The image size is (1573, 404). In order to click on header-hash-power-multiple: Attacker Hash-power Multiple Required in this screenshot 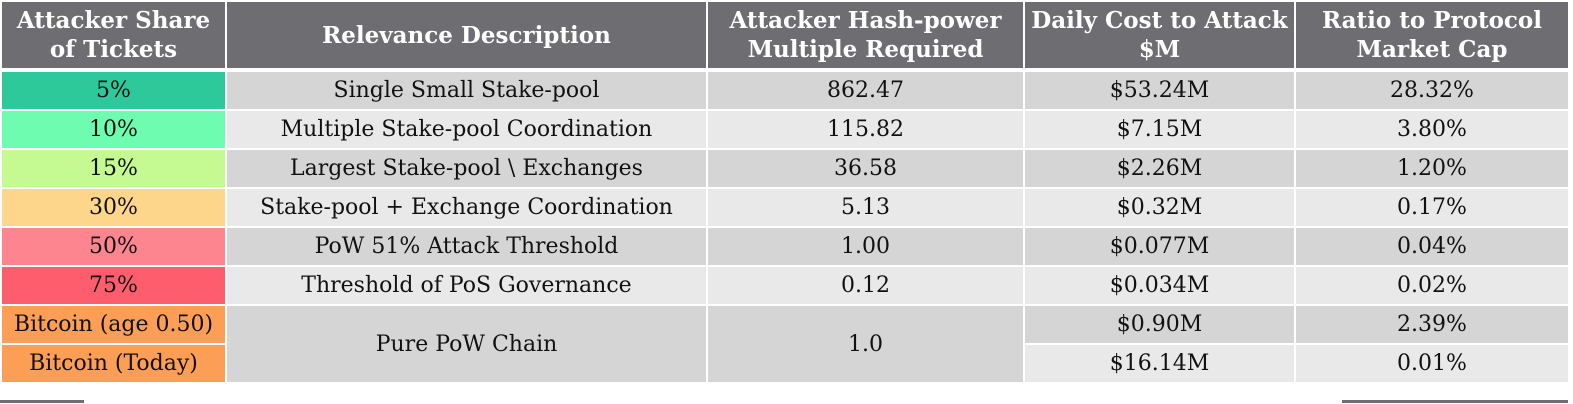, I will do `click(865, 35)`.